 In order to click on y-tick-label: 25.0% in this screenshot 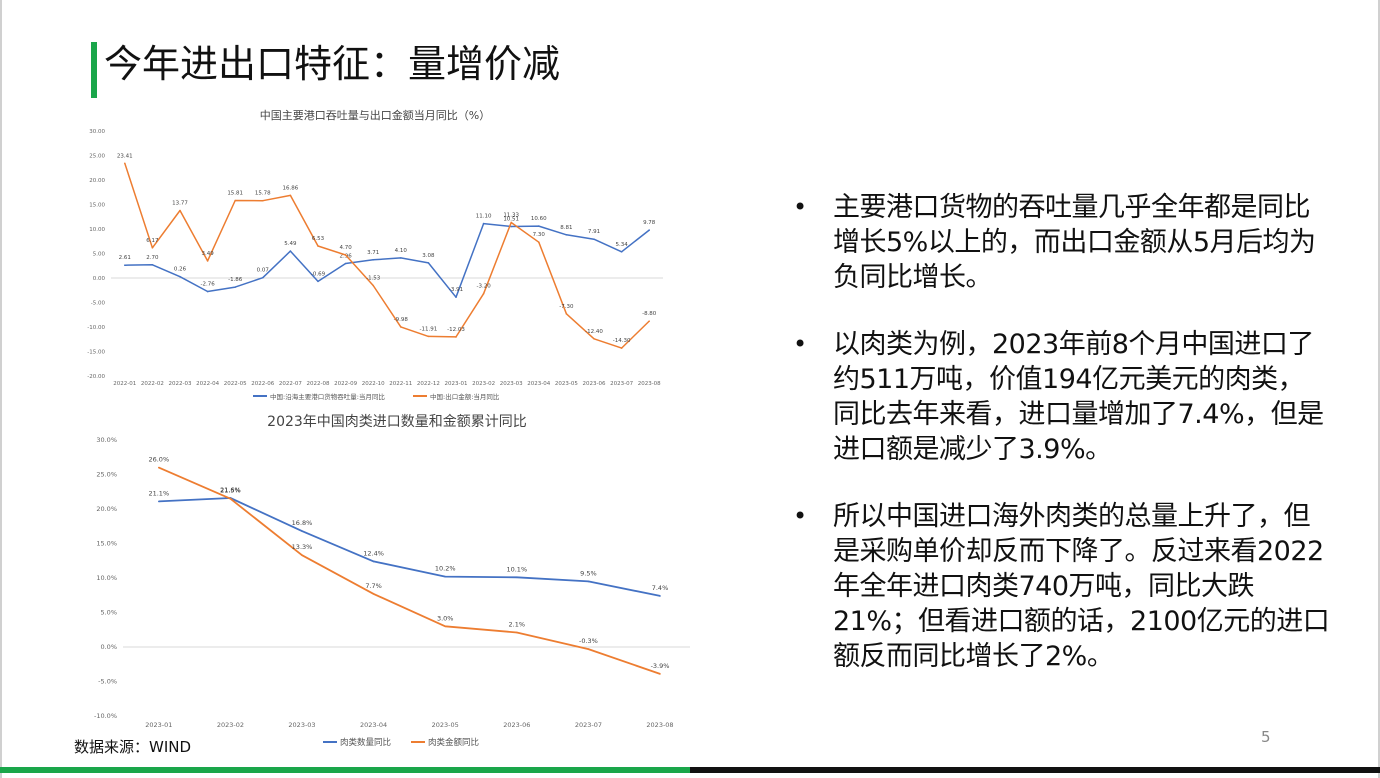, I will do `click(106, 475)`.